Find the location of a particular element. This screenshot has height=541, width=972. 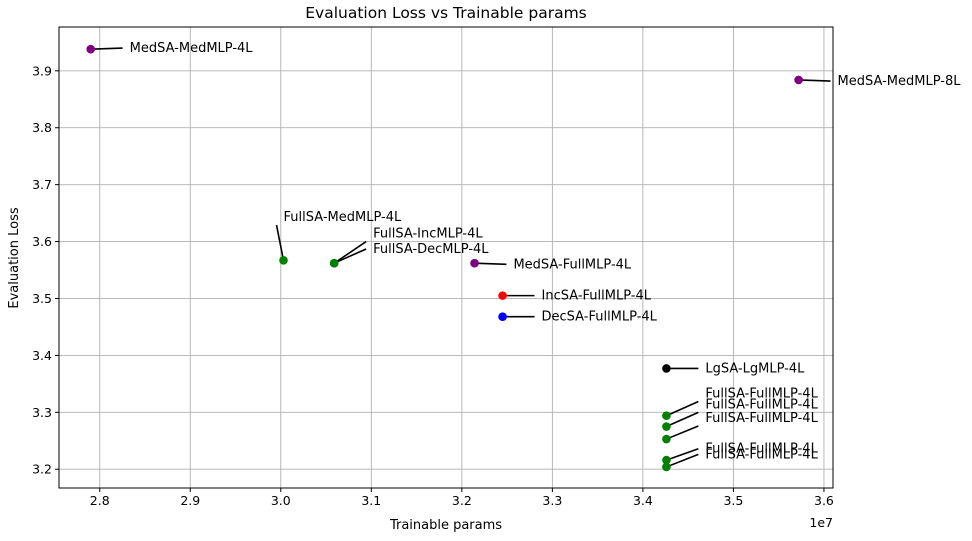

y-tick-label: 3.3 is located at coordinates (42, 412).